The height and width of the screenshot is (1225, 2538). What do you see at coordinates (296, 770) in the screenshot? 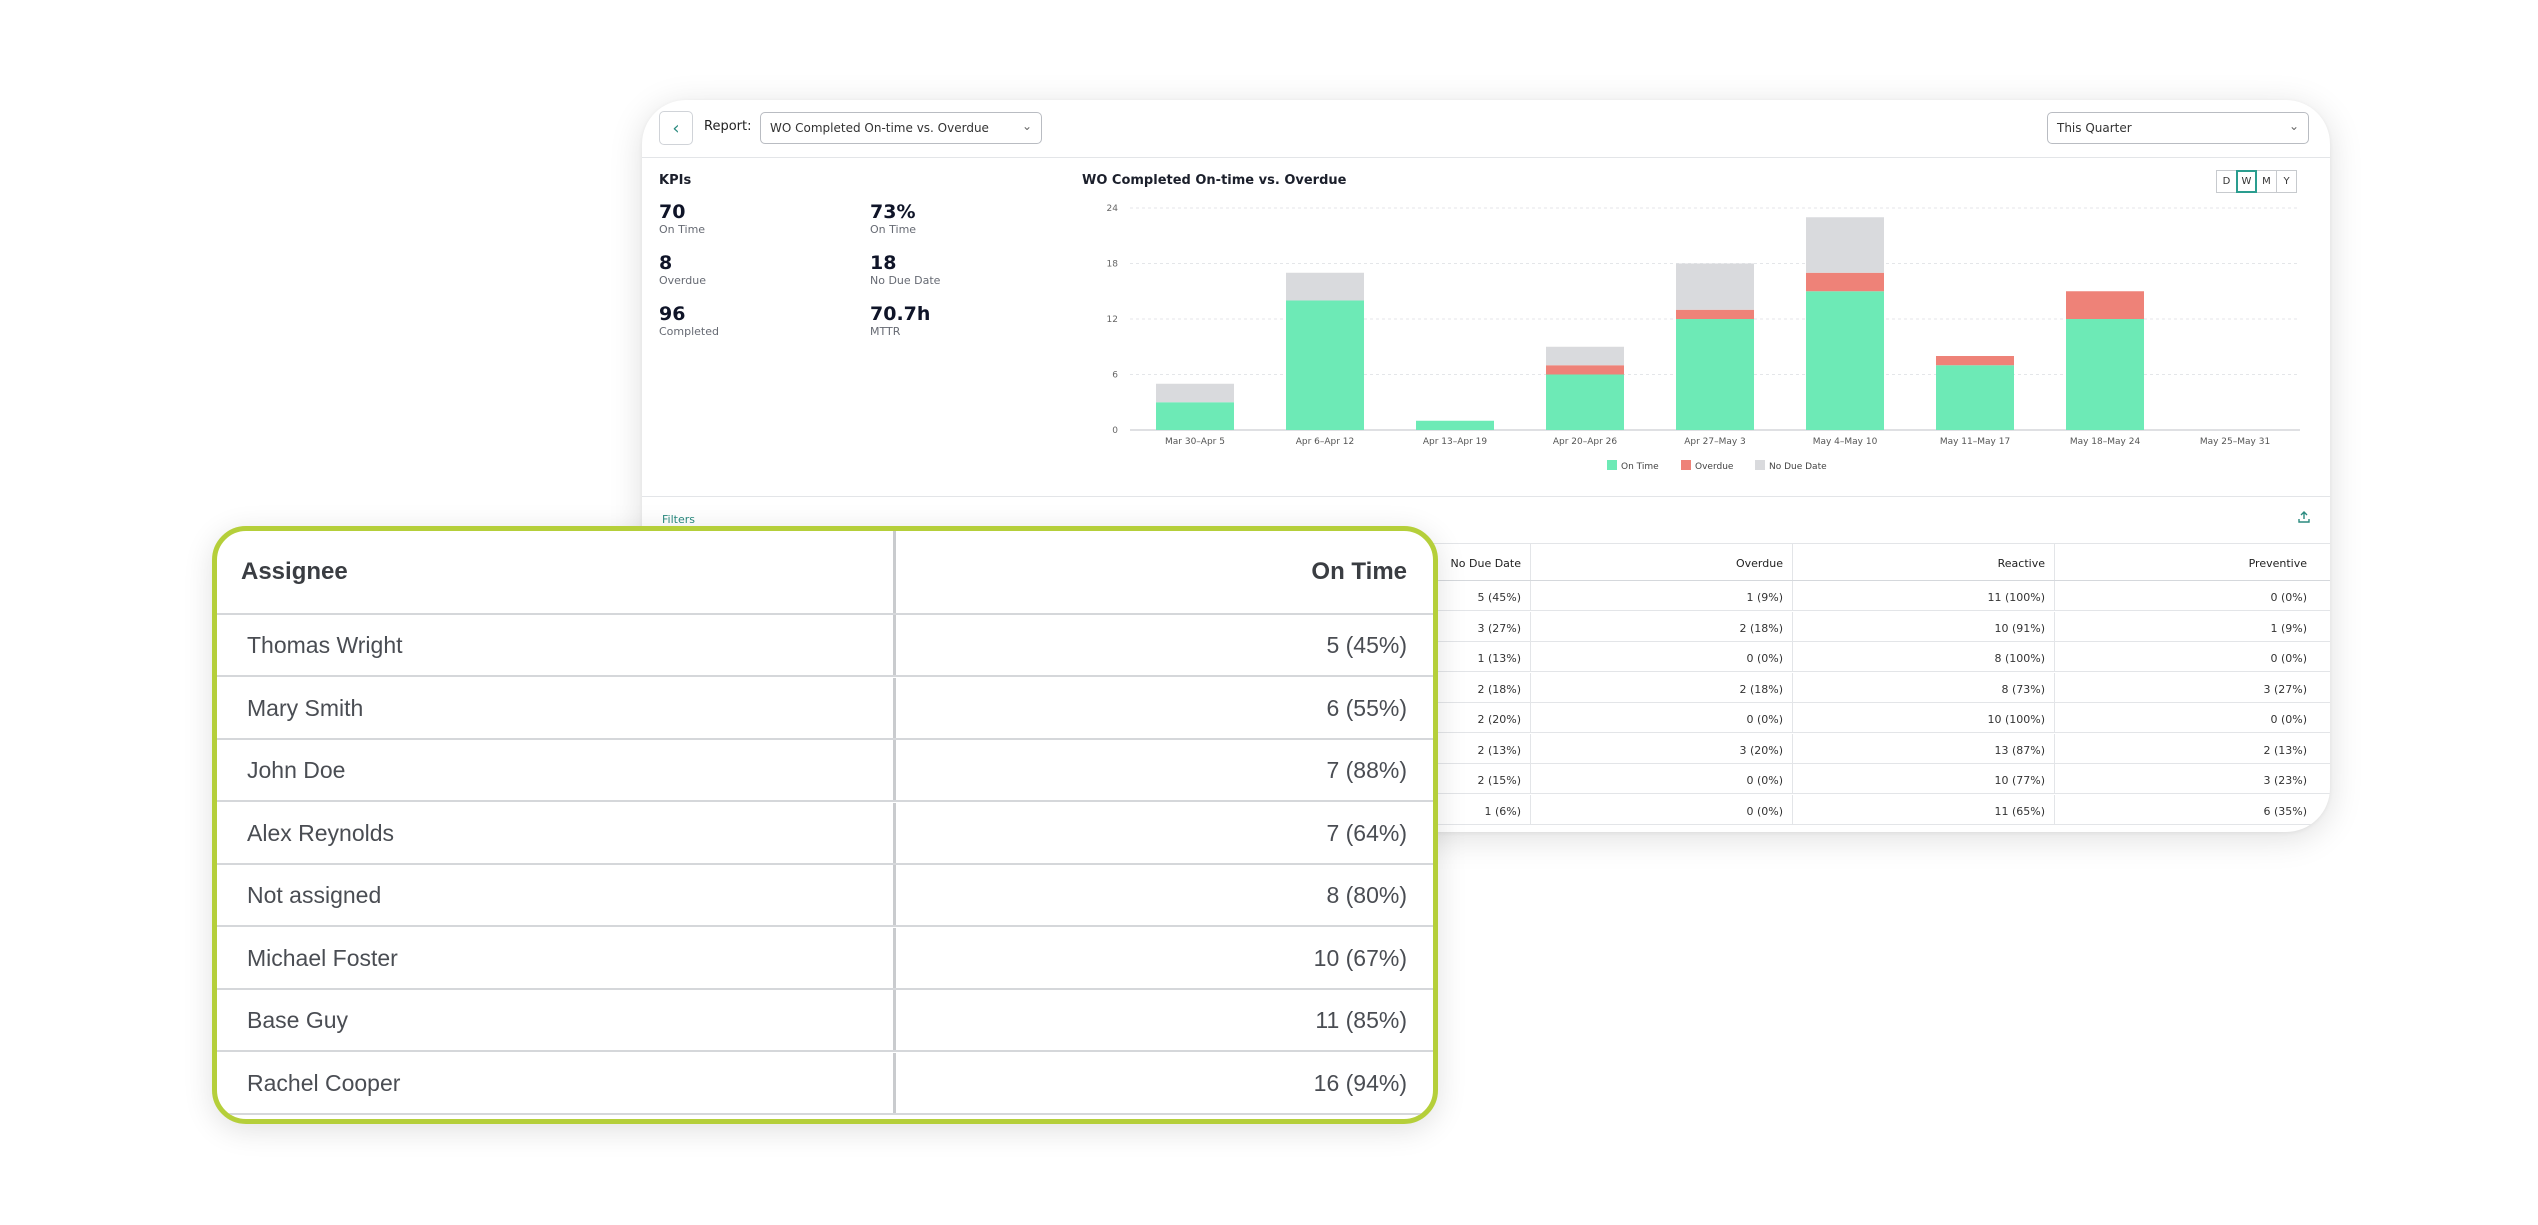
I see `assignee-name: John Doe` at bounding box center [296, 770].